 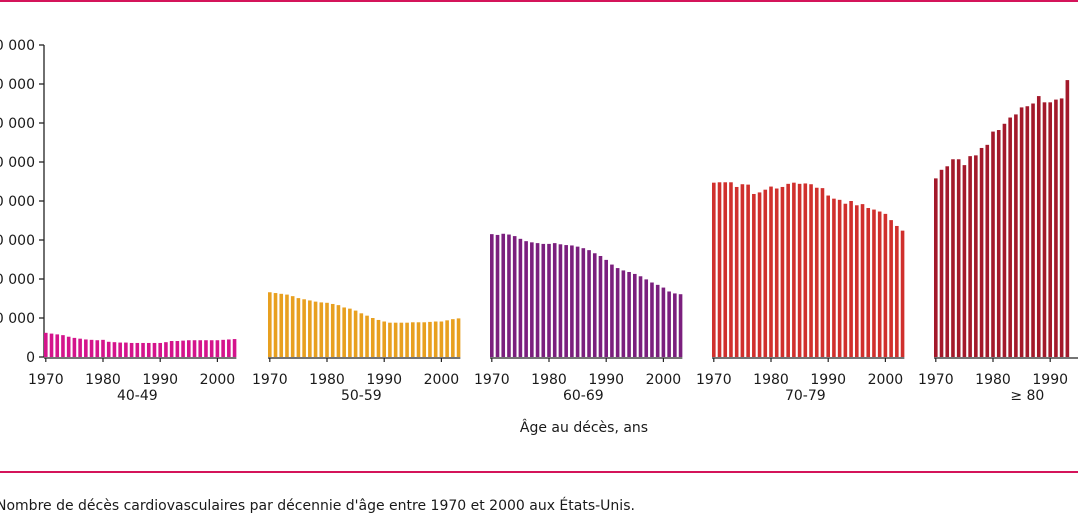 I want to click on x-tick-label: 1980, so click(x=993, y=380).